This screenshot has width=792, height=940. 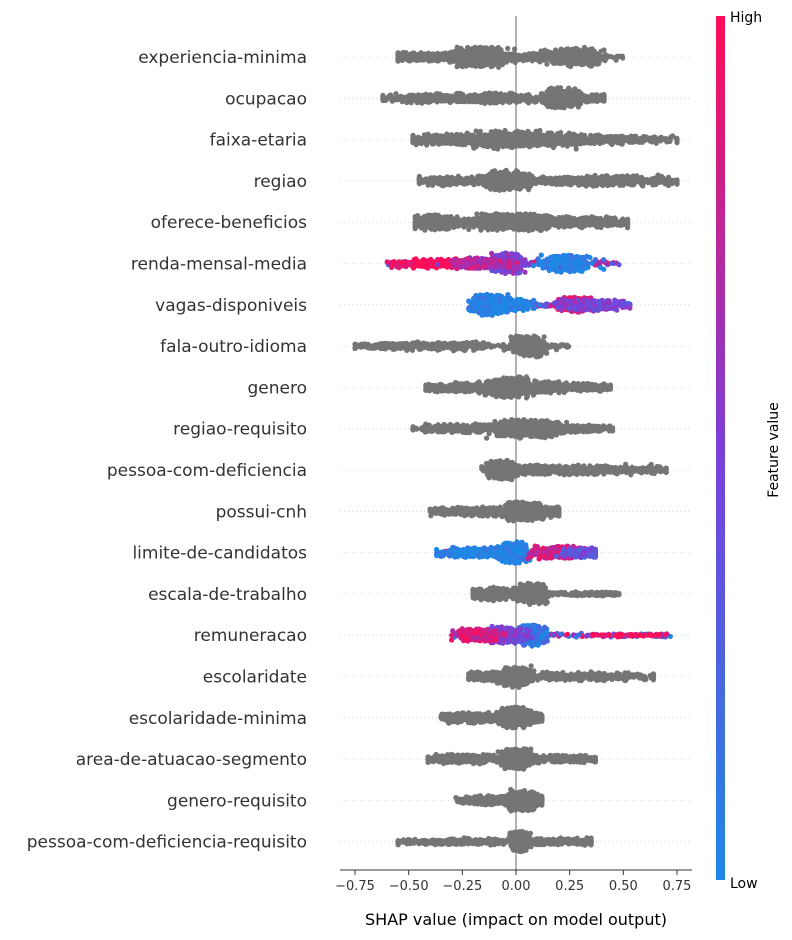 I want to click on swarm-faixa-etaria, so click(x=545, y=139).